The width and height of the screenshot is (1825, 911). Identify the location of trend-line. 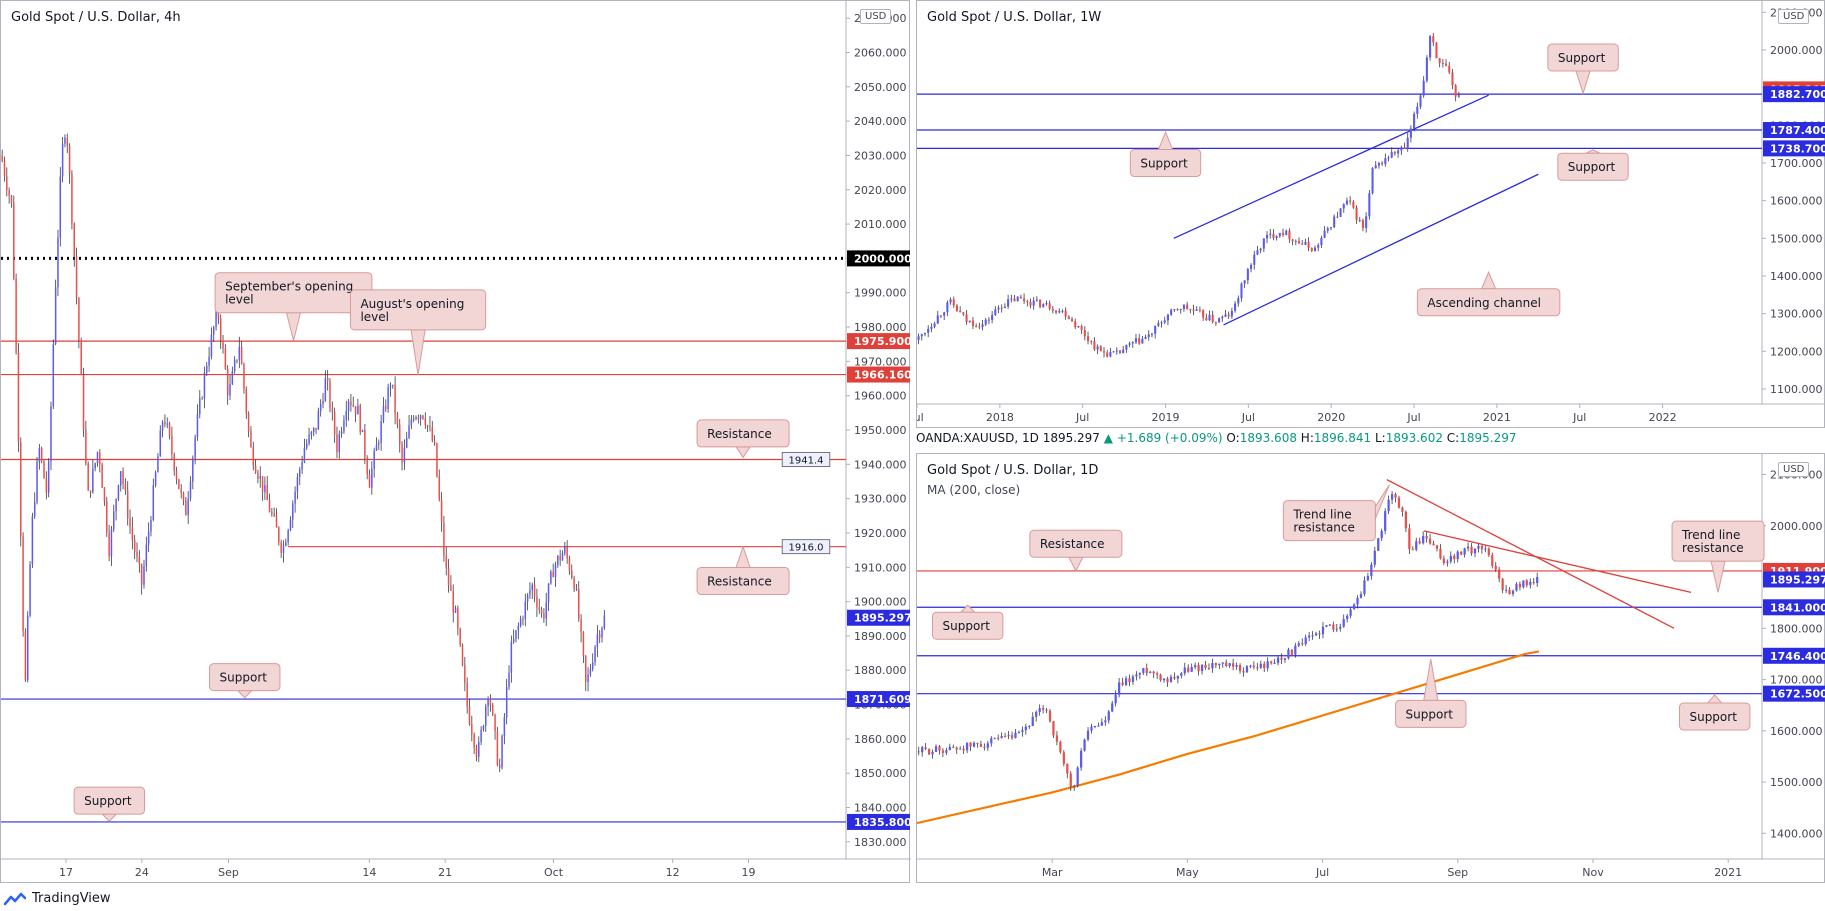
(1530, 554).